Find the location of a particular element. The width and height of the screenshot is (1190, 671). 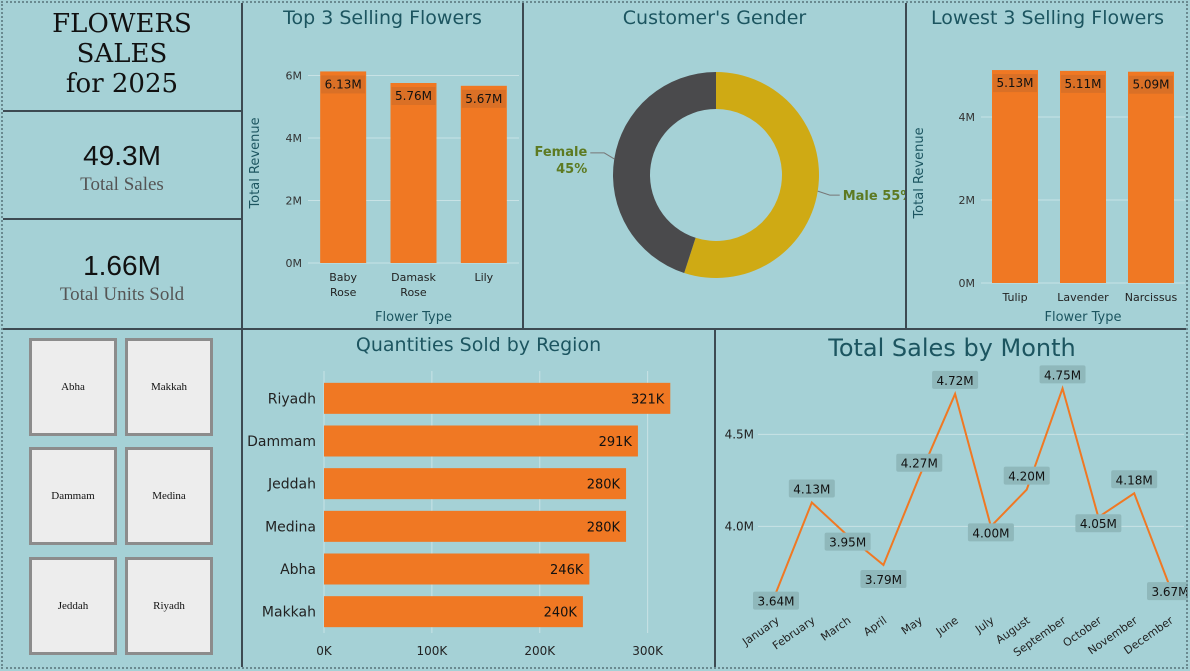

y-tick-label: Riyadh is located at coordinates (292, 399).